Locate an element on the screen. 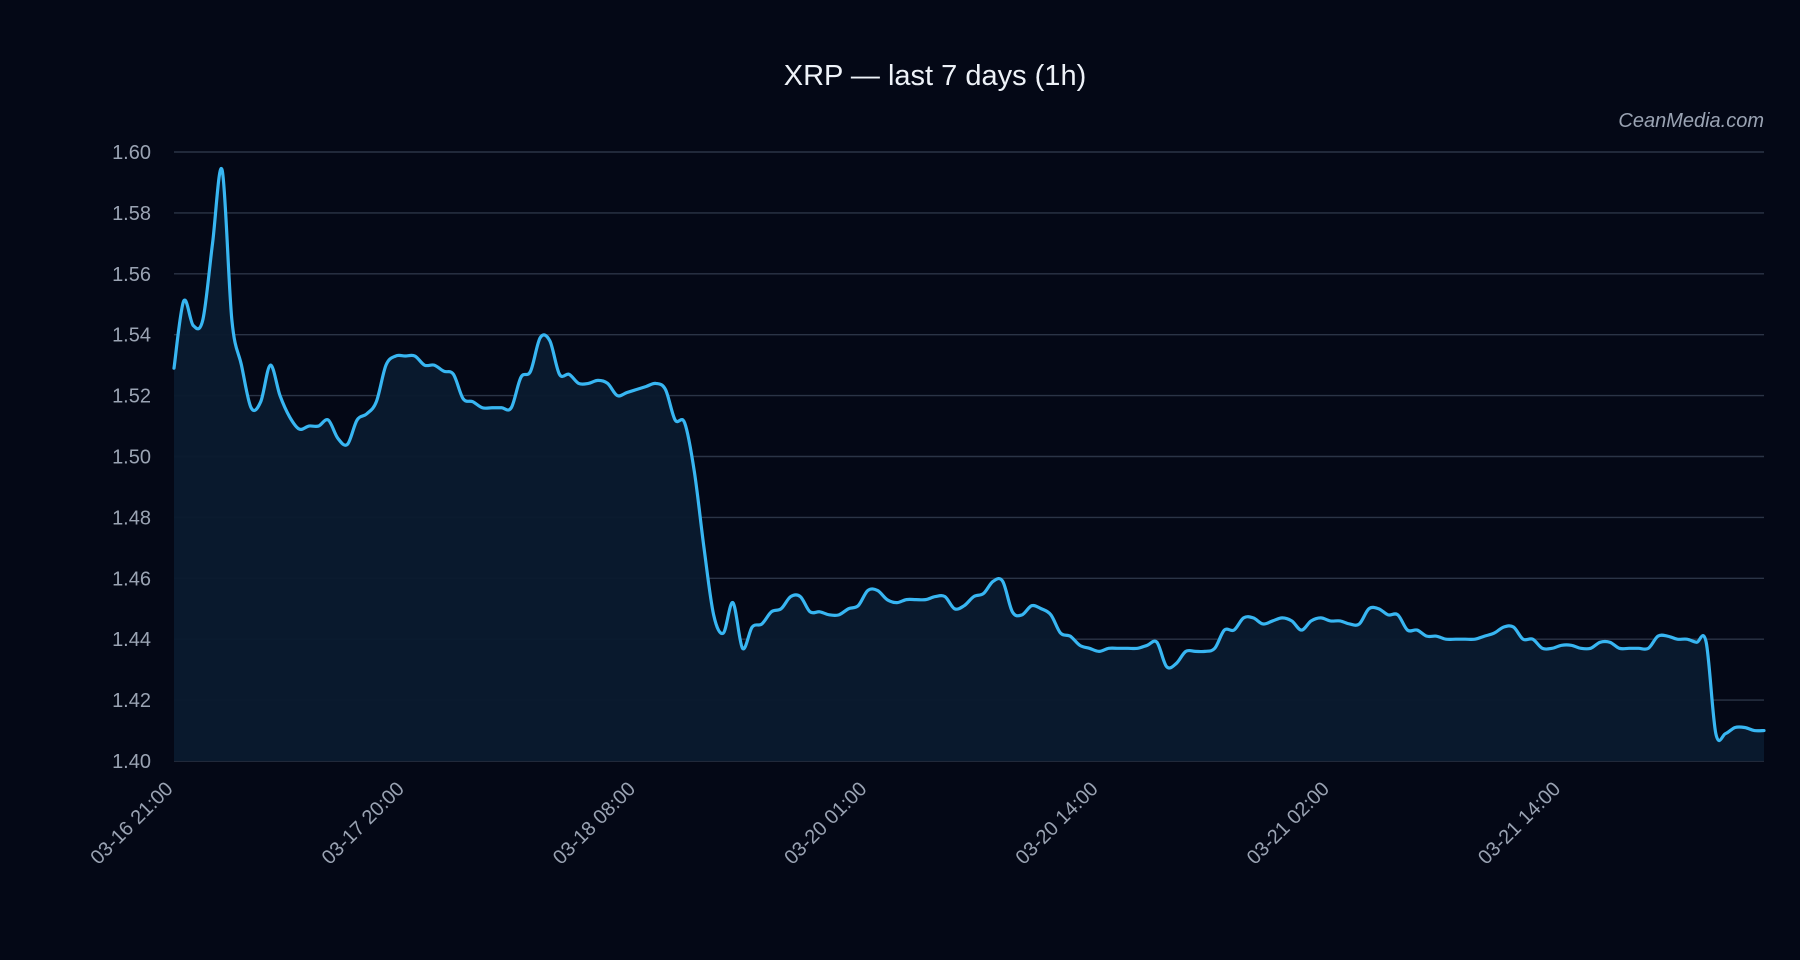 The width and height of the screenshot is (1800, 960). x-tick-label: 03-20 01:00 is located at coordinates (825, 823).